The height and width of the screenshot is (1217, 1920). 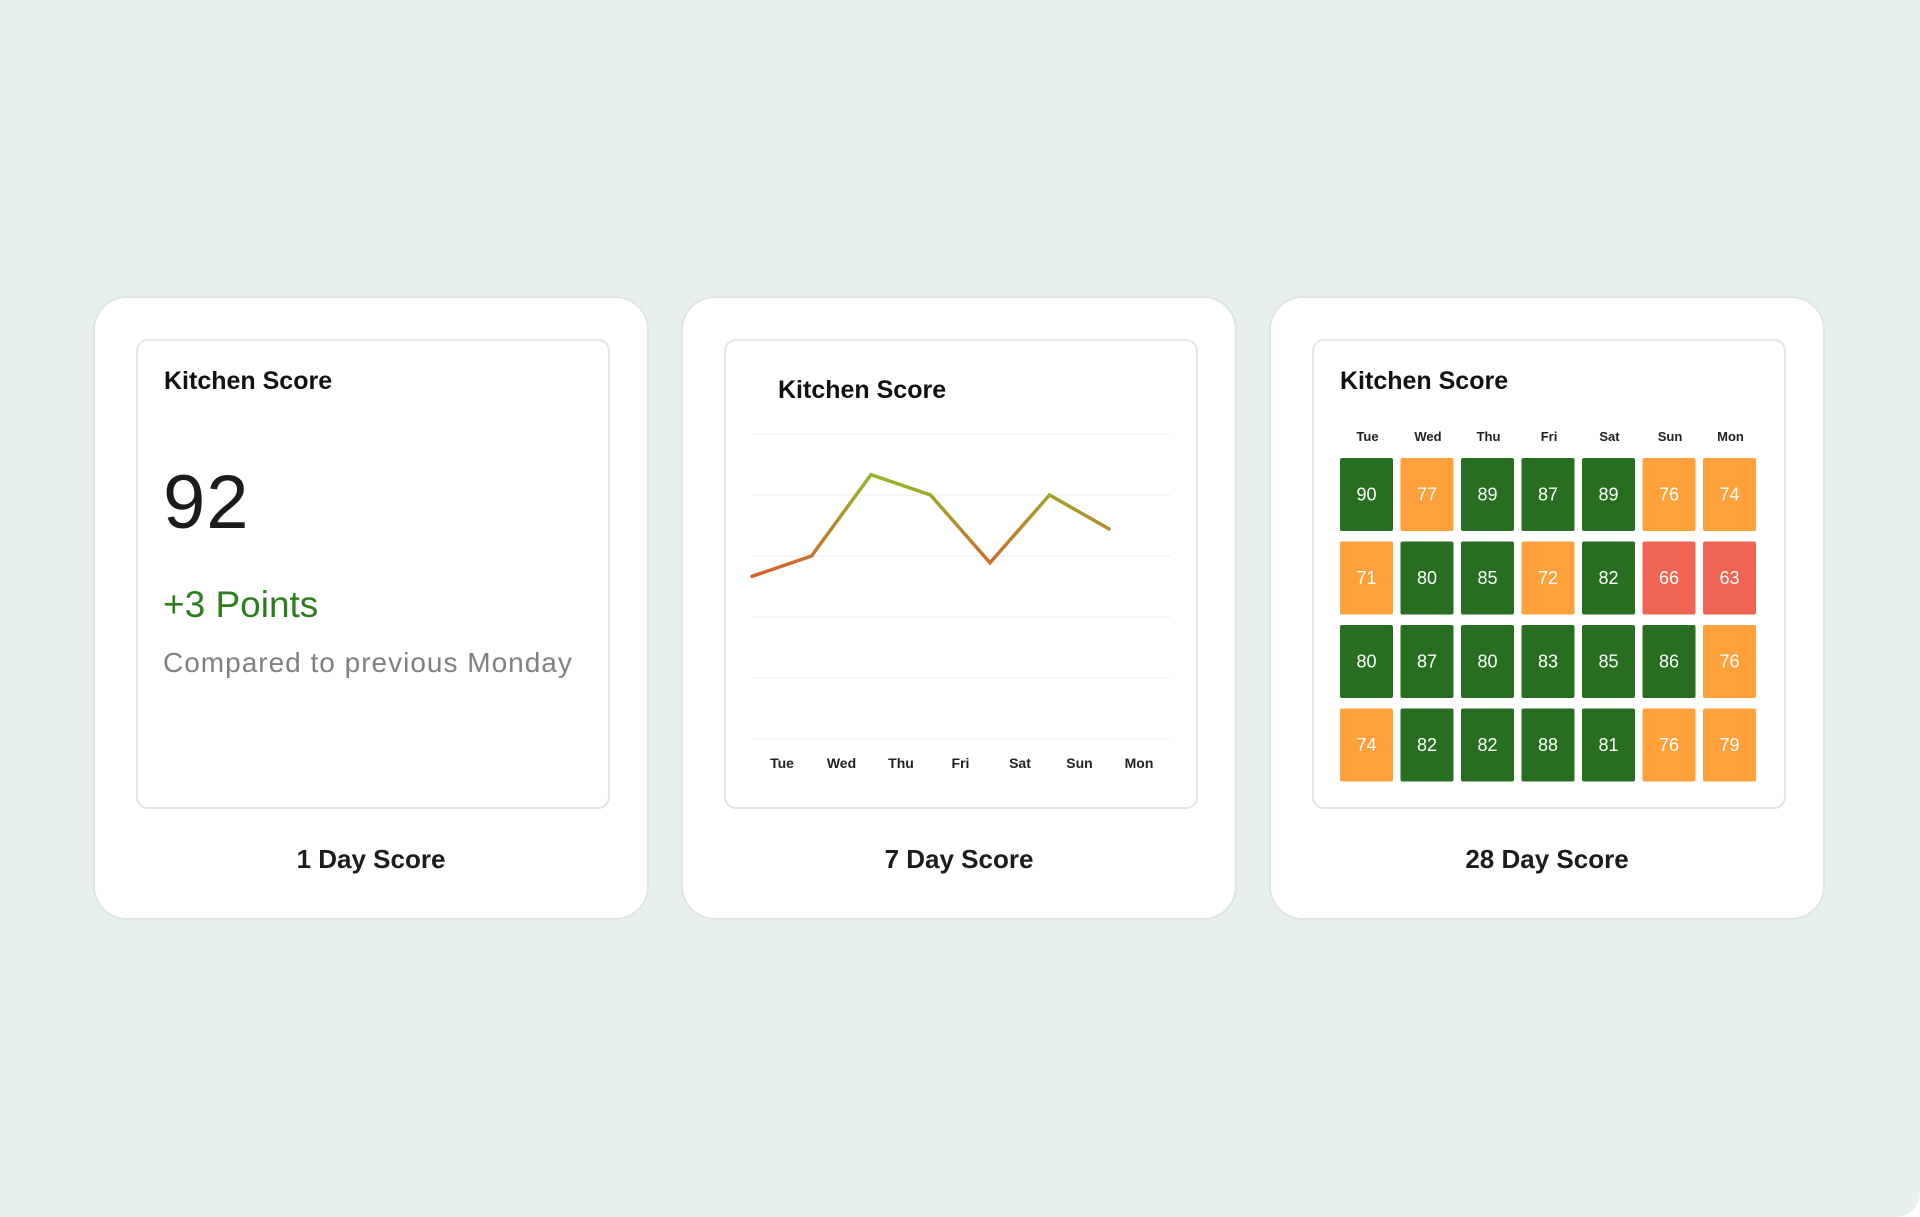 I want to click on heatmap-cell-value: 86, so click(x=1669, y=662).